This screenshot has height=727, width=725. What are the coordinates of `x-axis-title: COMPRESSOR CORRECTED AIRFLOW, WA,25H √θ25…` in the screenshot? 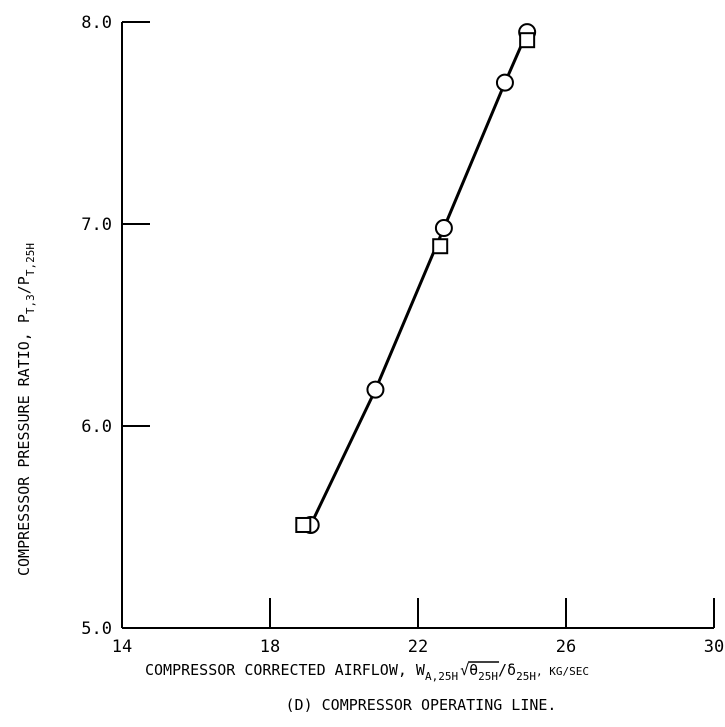 It's located at (367, 672).